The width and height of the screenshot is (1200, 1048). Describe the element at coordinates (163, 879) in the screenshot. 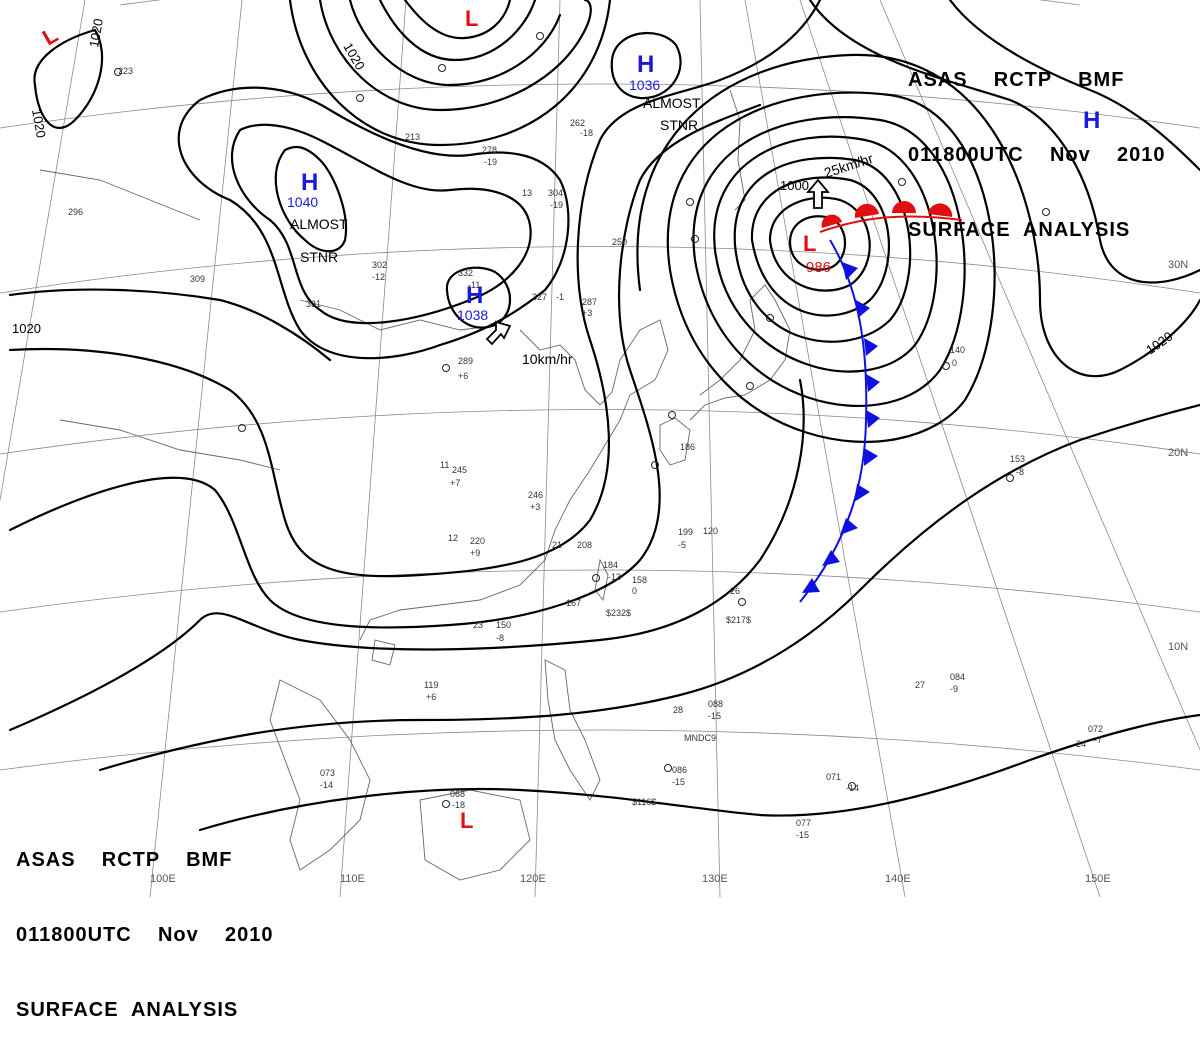

I see `longitude-label: 100E` at that location.